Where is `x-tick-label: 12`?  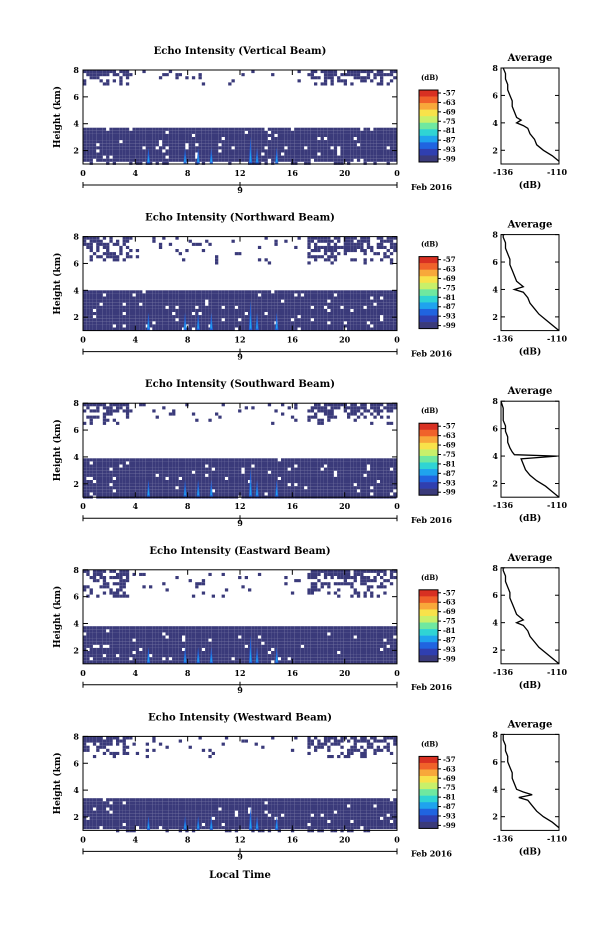
x-tick-label: 12 is located at coordinates (239, 506).